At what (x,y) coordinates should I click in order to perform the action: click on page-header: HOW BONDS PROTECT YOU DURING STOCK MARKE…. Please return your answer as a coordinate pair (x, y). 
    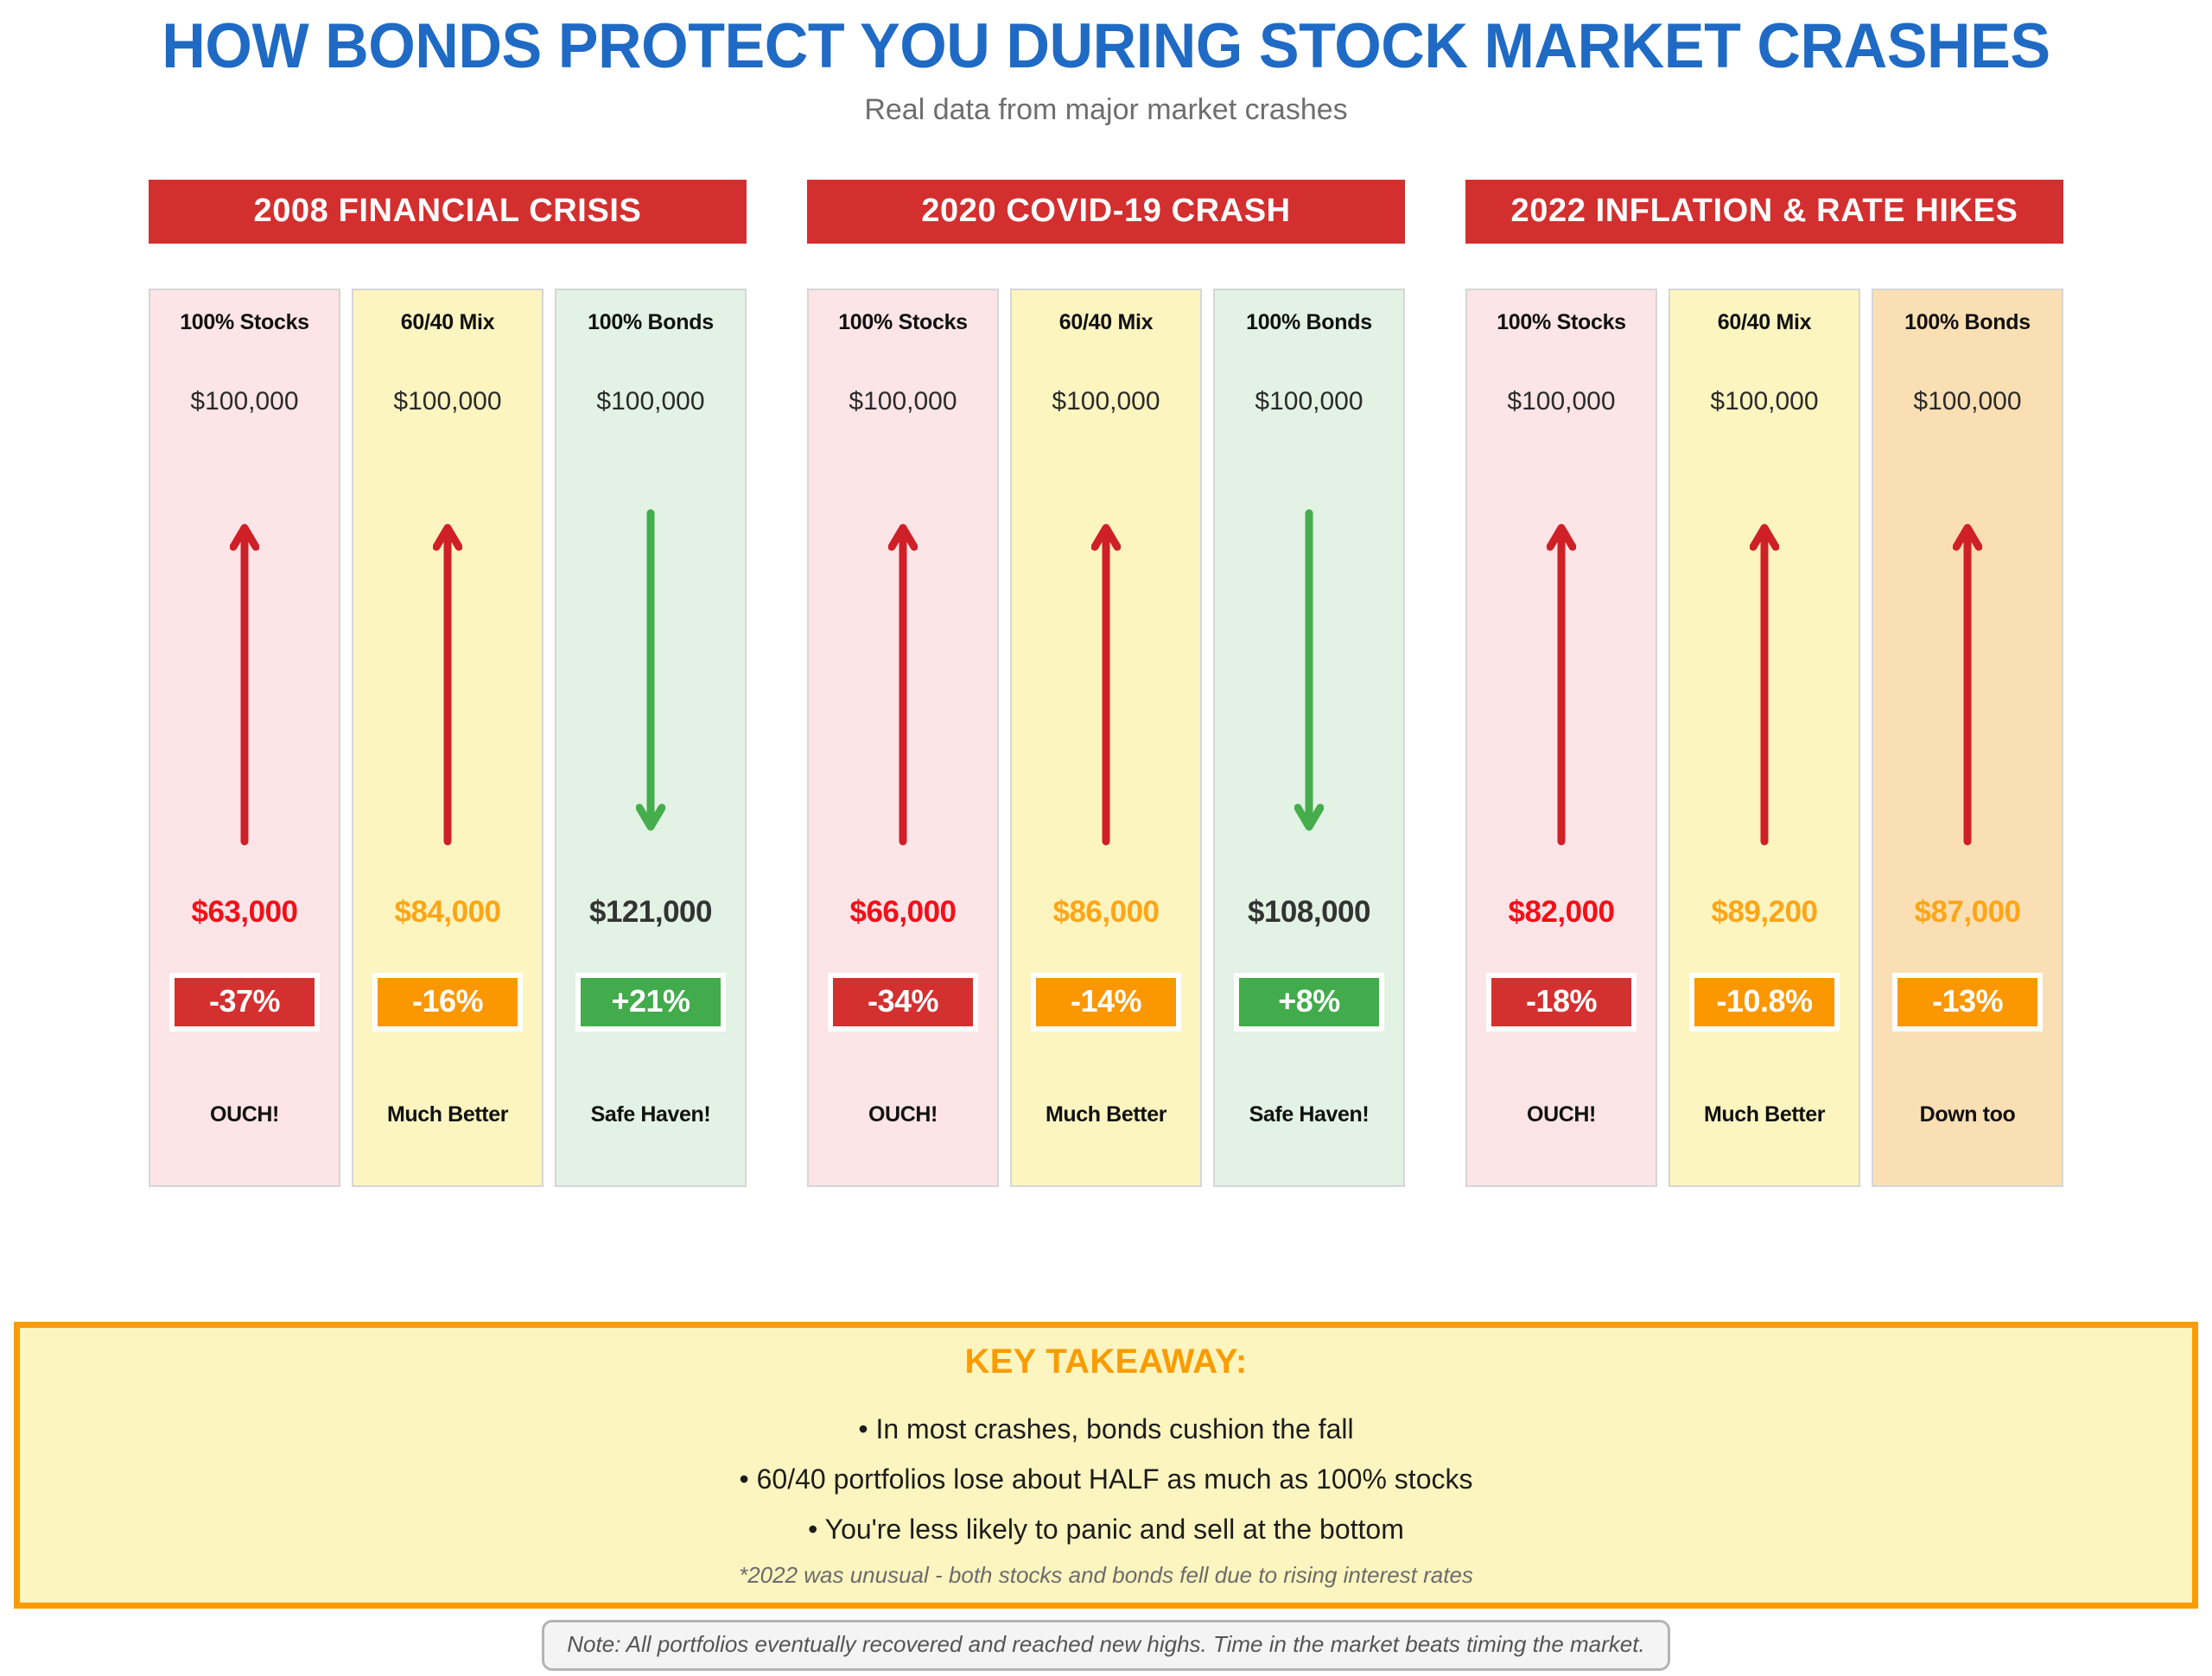
    Looking at the image, I should click on (1106, 63).